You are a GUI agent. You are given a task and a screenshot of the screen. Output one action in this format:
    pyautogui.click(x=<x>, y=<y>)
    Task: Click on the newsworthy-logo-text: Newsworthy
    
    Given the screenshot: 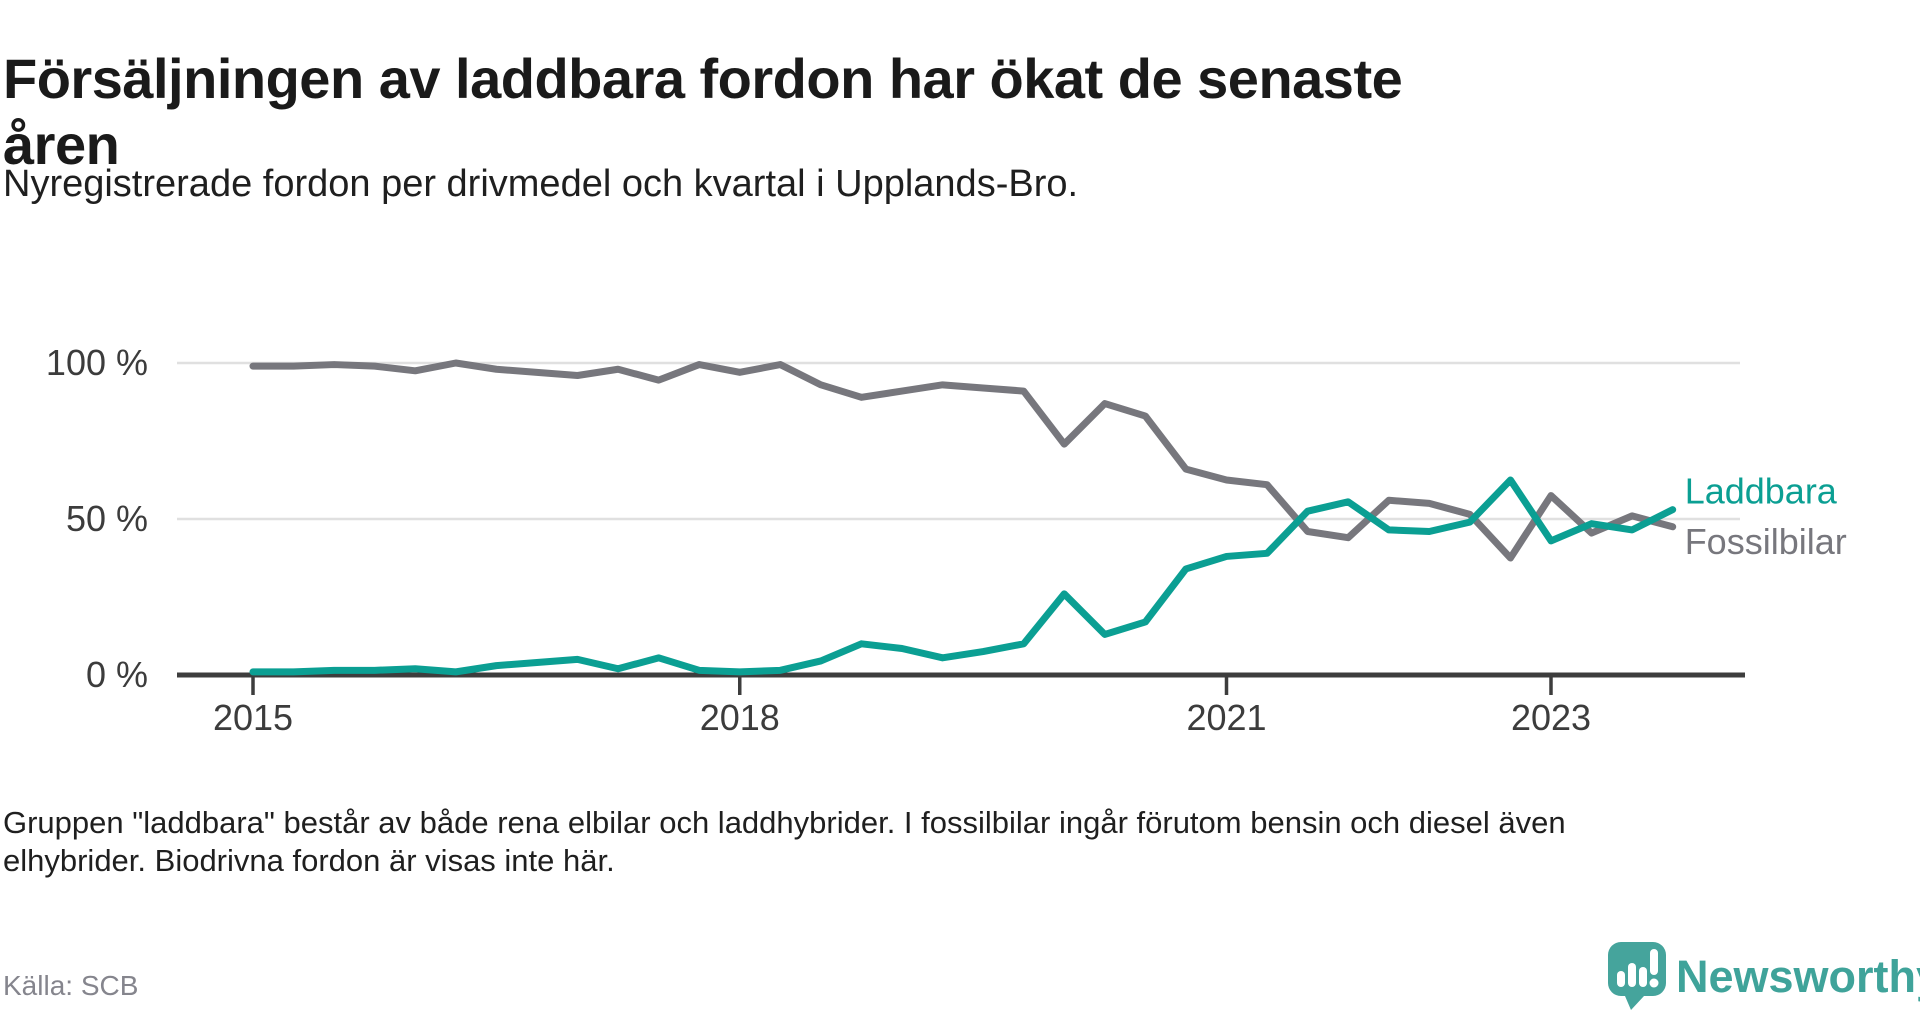 What is the action you would take?
    pyautogui.click(x=1798, y=976)
    